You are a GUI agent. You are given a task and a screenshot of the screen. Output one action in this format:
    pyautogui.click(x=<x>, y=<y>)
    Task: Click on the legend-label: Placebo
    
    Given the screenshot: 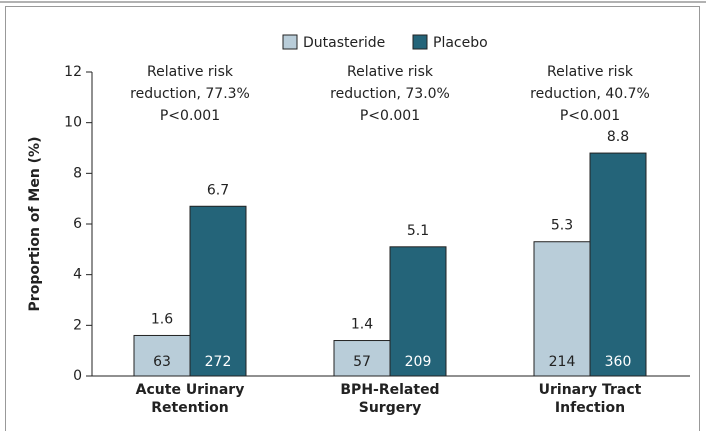 What is the action you would take?
    pyautogui.click(x=460, y=43)
    